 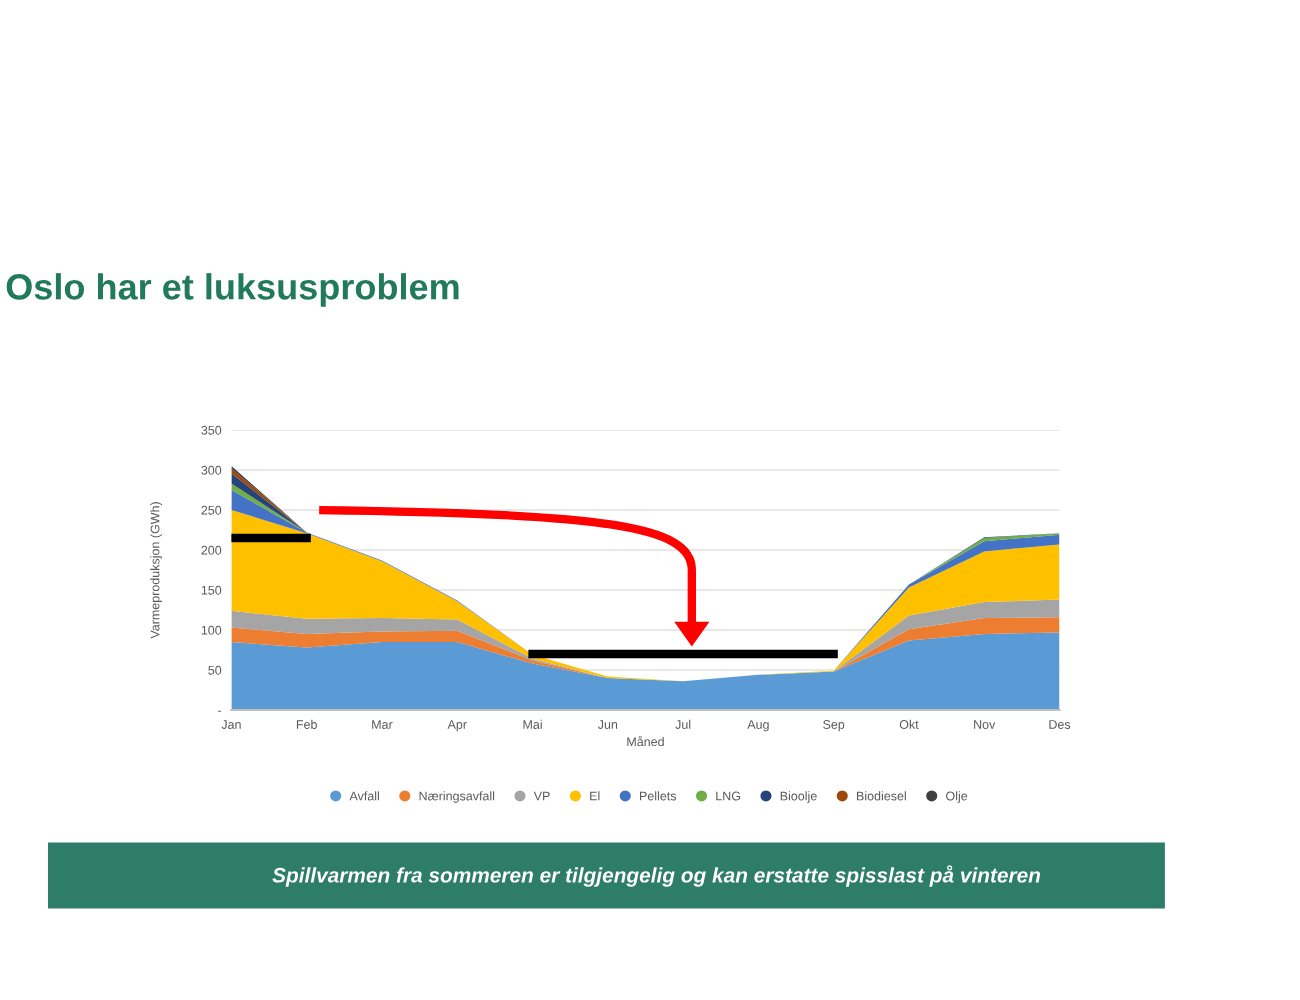 What do you see at coordinates (232, 290) in the screenshot?
I see `chart-title: Oslo har et luksusproblem` at bounding box center [232, 290].